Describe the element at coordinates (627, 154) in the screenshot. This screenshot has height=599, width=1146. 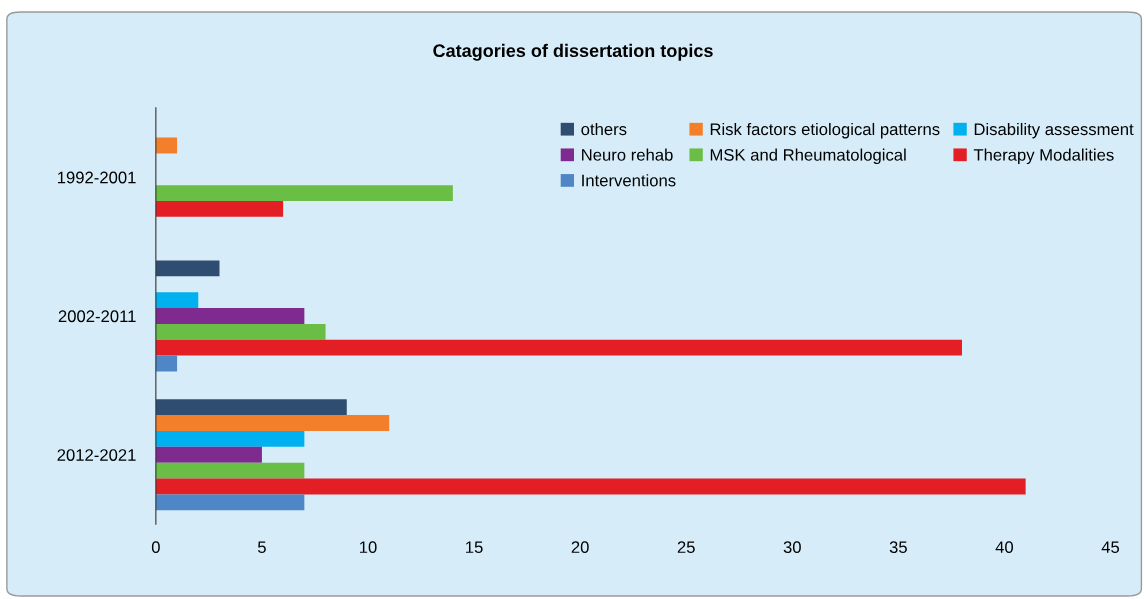
I see `legend-label: Neuro rehab` at that location.